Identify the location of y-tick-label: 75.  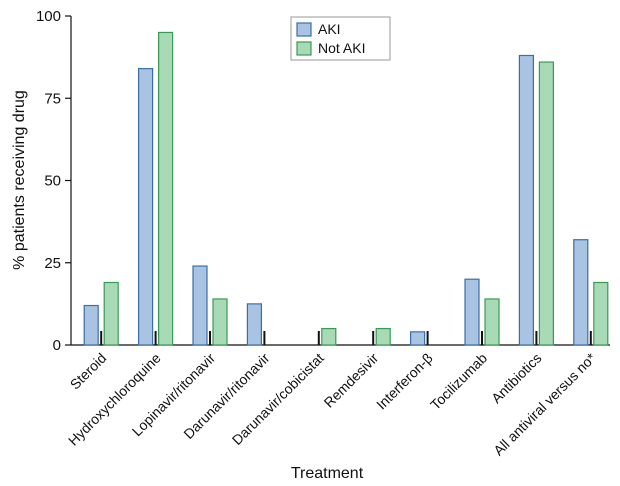
(52, 98).